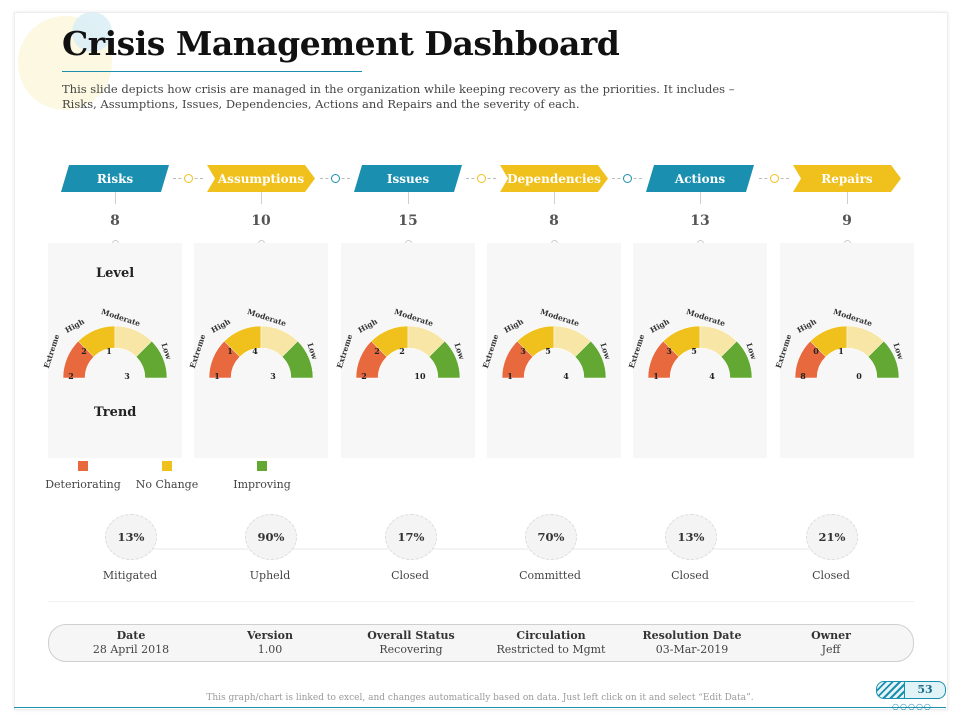 Image resolution: width=960 pixels, height=720 pixels. Describe the element at coordinates (912, 706) in the screenshot. I see `page-dots-decoration: ○○○○○` at that location.